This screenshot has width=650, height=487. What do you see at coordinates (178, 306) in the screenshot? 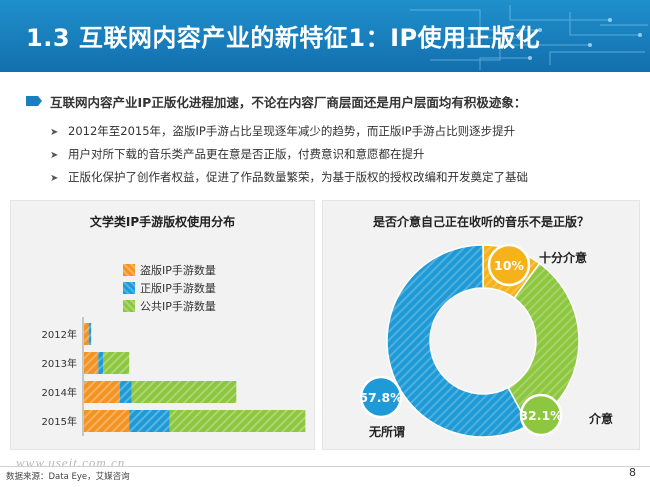
I see `legend-label: 公共IP手游数量` at bounding box center [178, 306].